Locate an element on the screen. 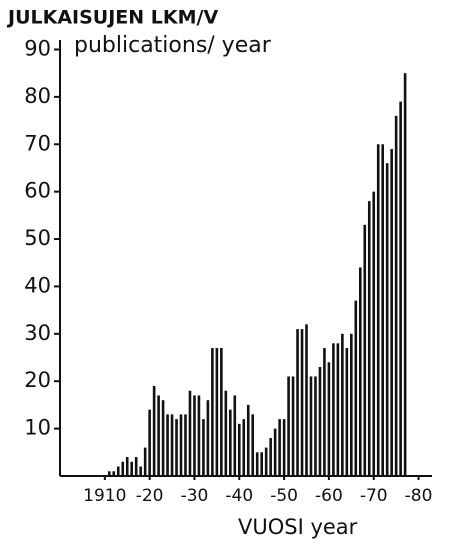 The height and width of the screenshot is (544, 453). x-tick-label: -30 is located at coordinates (195, 496).